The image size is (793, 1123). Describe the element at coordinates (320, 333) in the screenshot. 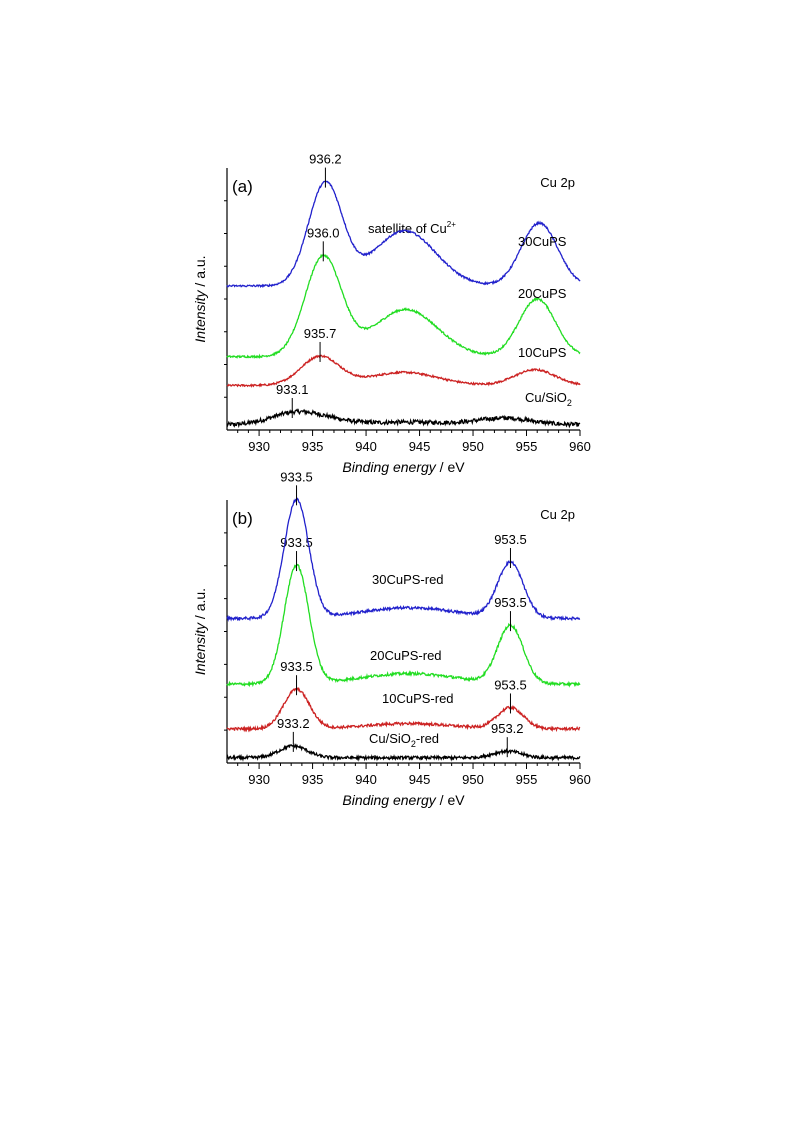

I see `peak-label: 935.7` at that location.